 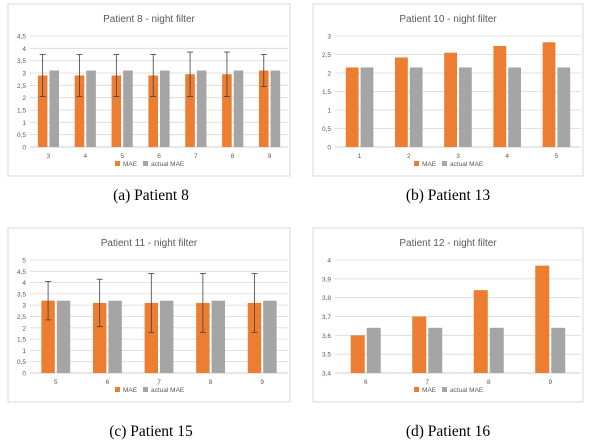 I want to click on chart-caption-a: (a) Patient 8, so click(x=151, y=195).